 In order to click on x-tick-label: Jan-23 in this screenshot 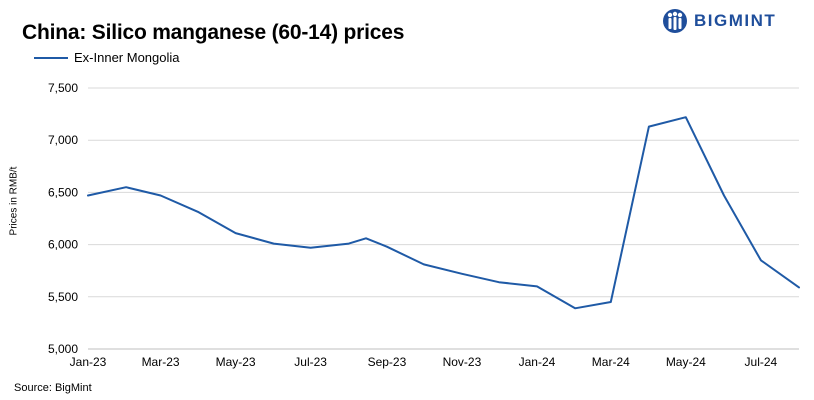, I will do `click(88, 362)`.